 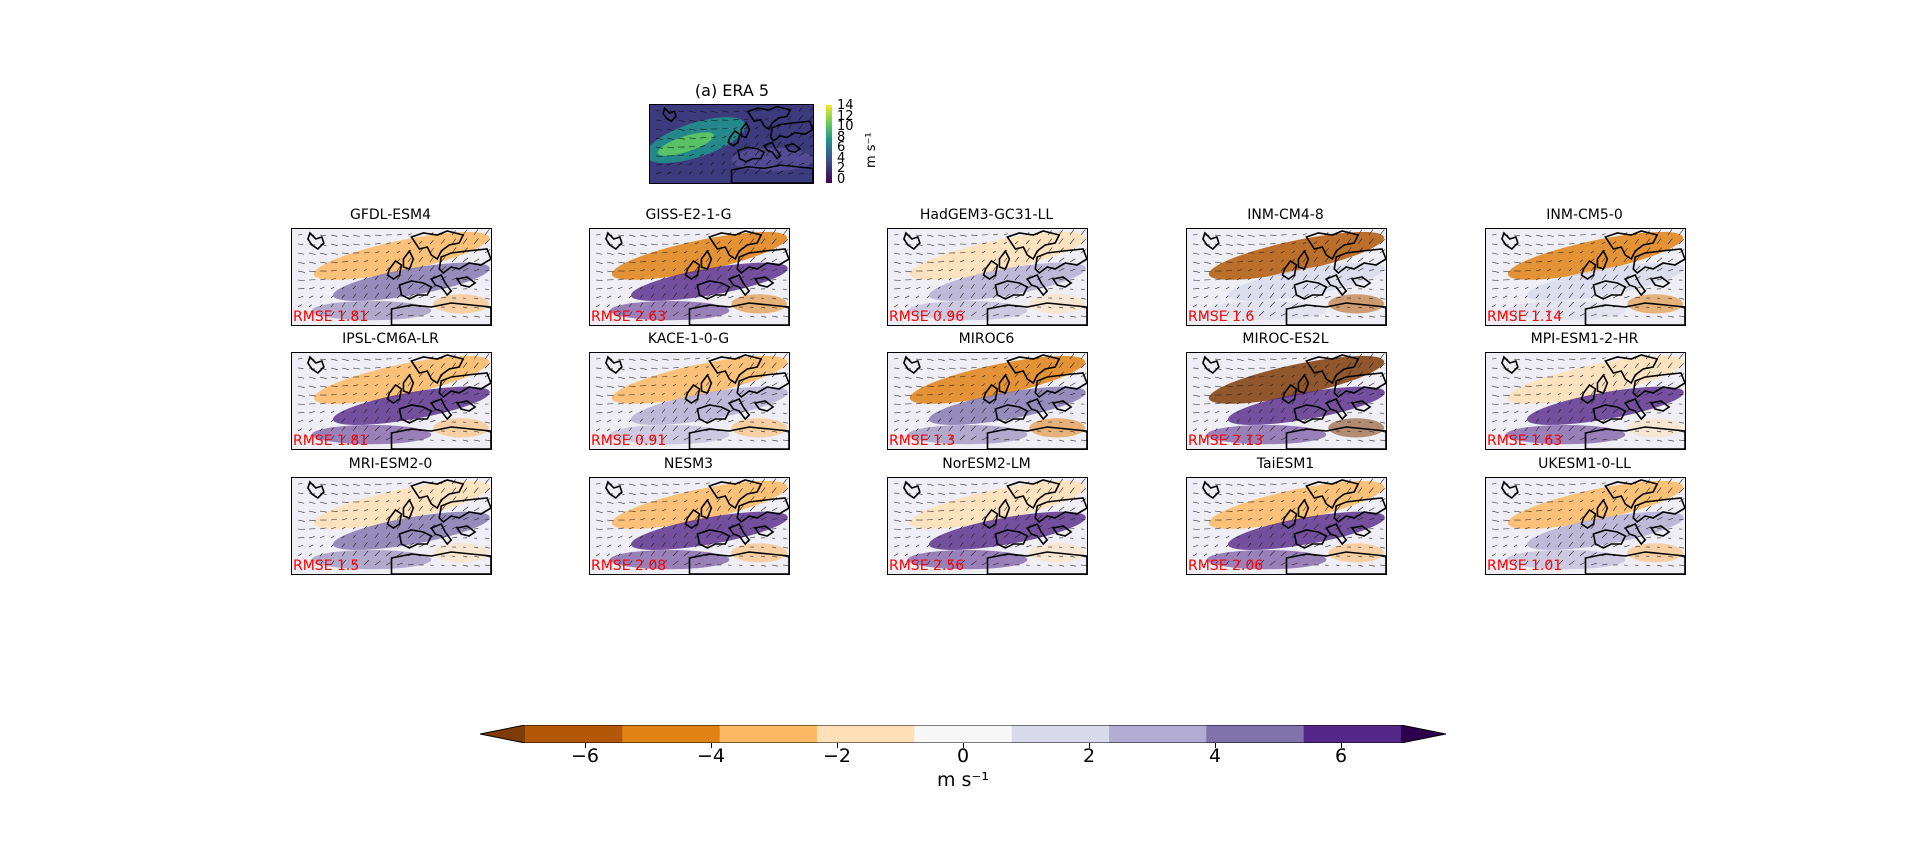 I want to click on panel-map: RMSE 0.96, so click(x=987, y=277).